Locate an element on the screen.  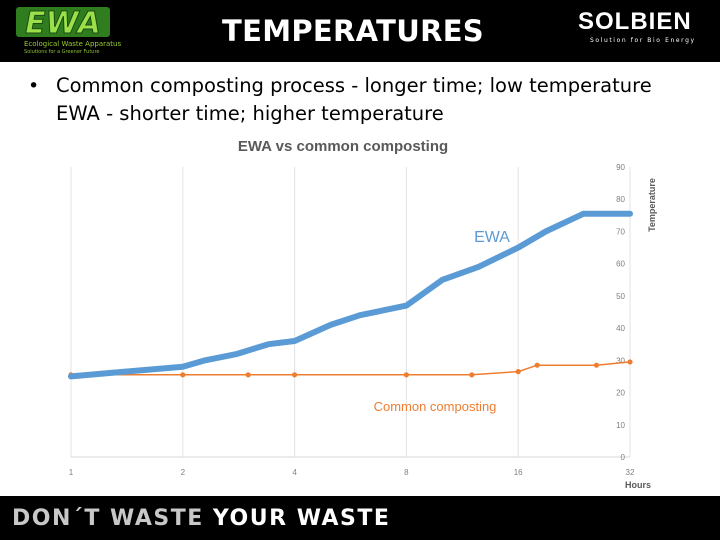
ewa-tagline: Ecological Waste Apparatus is located at coordinates (73, 44).